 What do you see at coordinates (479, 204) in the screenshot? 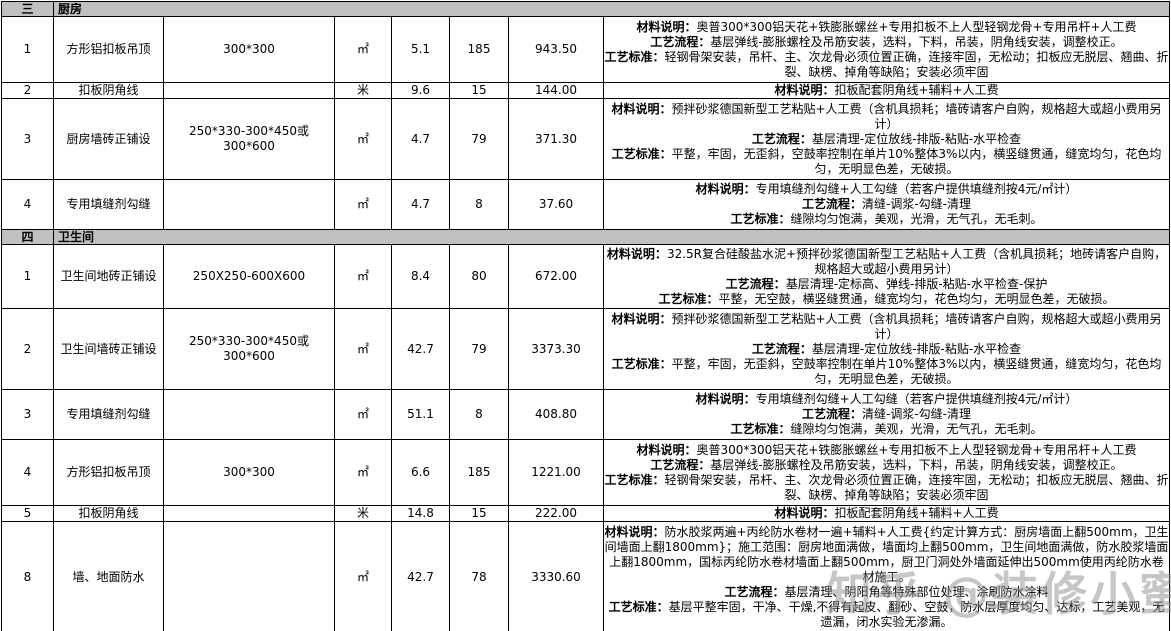
I see `unit-price-cell: 8` at bounding box center [479, 204].